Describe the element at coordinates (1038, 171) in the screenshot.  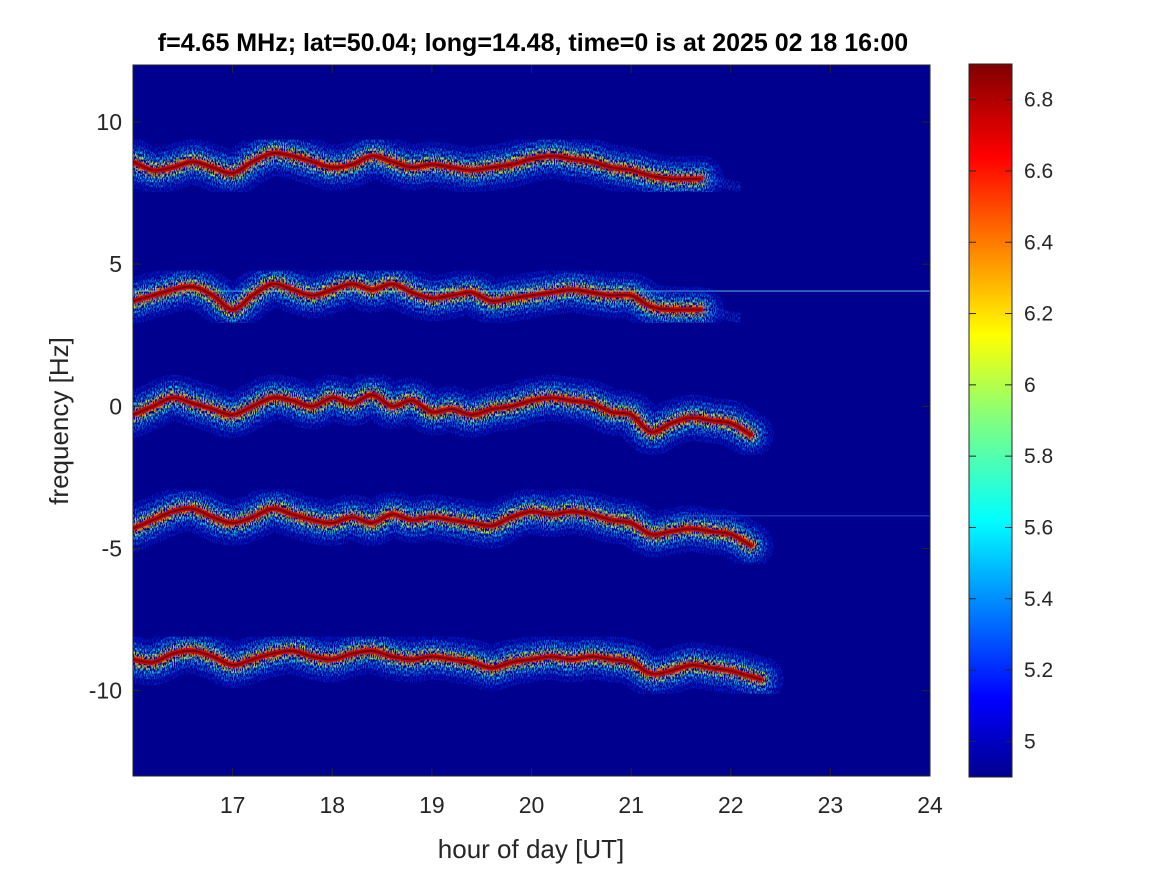
I see `colorbar-tick-label: 6.6` at that location.